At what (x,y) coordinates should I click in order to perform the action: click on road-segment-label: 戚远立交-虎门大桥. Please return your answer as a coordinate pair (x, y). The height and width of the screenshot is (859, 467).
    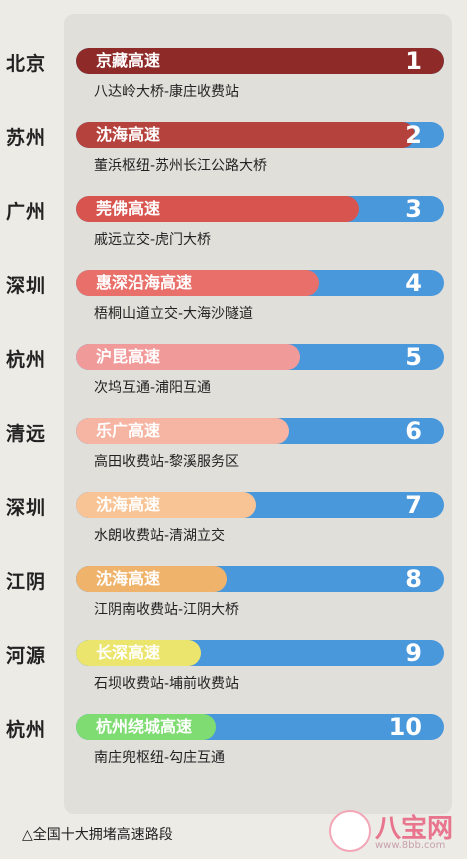
    Looking at the image, I should click on (153, 240).